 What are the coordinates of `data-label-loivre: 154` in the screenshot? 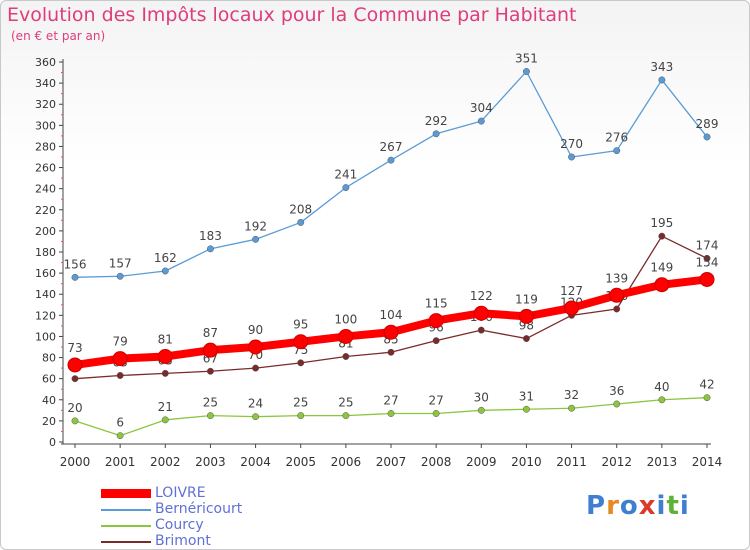 It's located at (707, 262).